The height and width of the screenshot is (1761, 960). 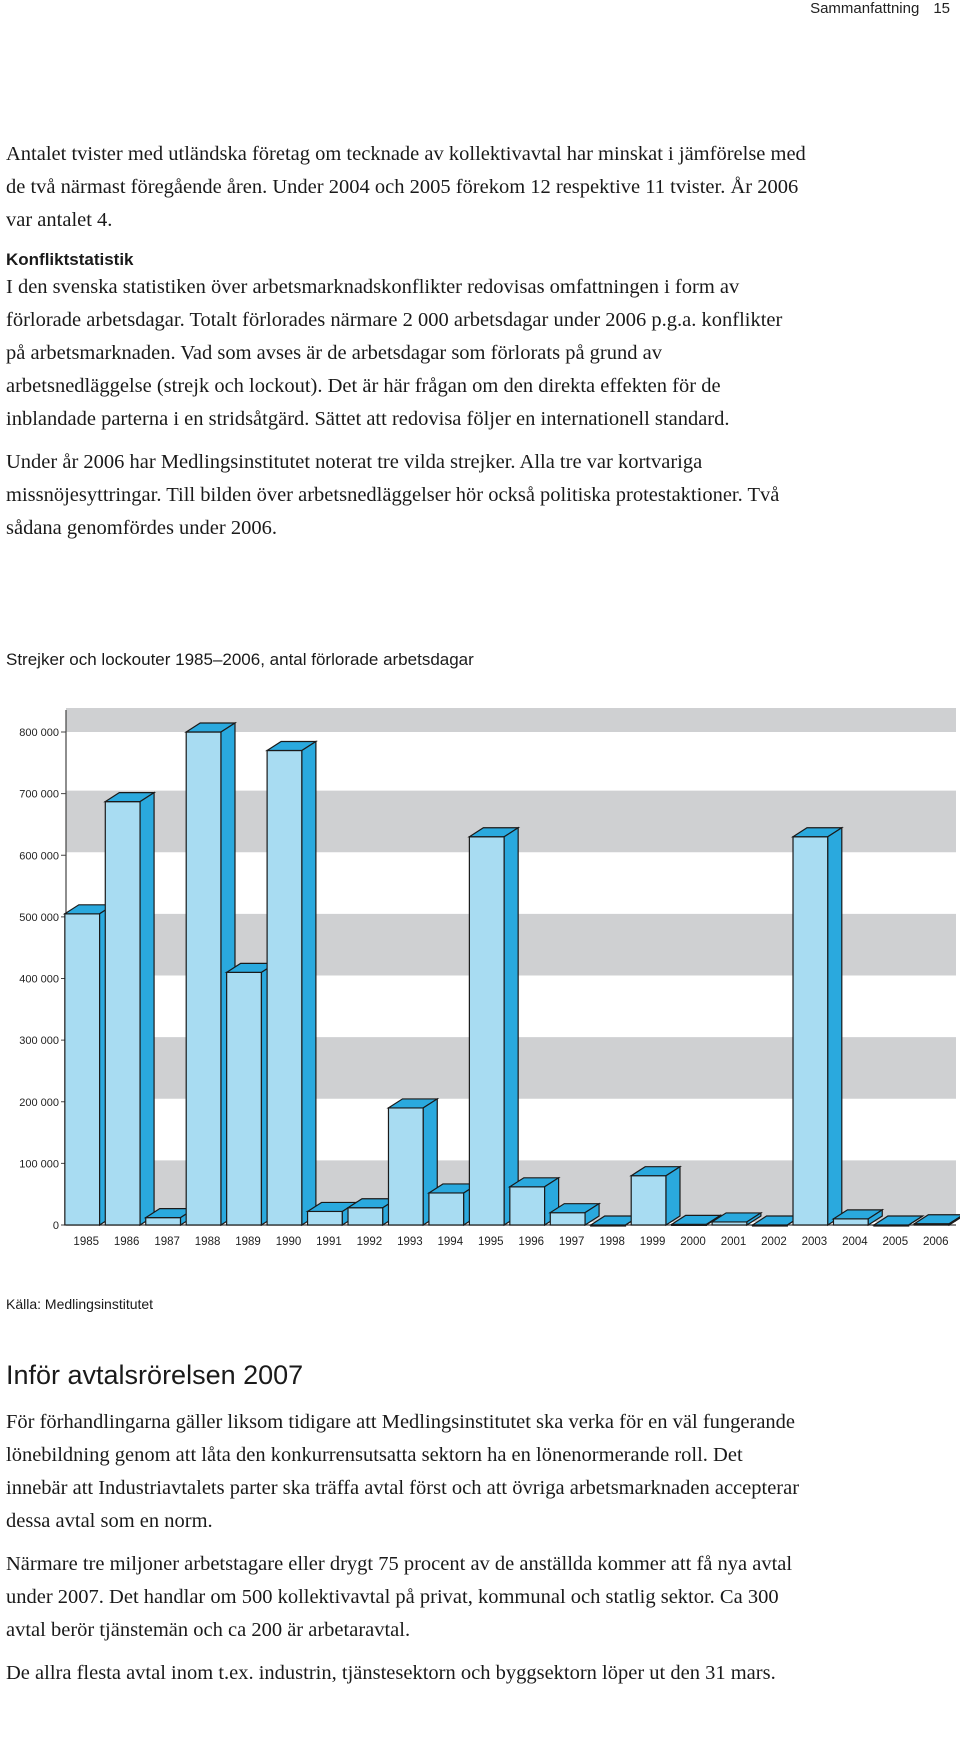 I want to click on x-tick-label: 1991, so click(x=329, y=1242).